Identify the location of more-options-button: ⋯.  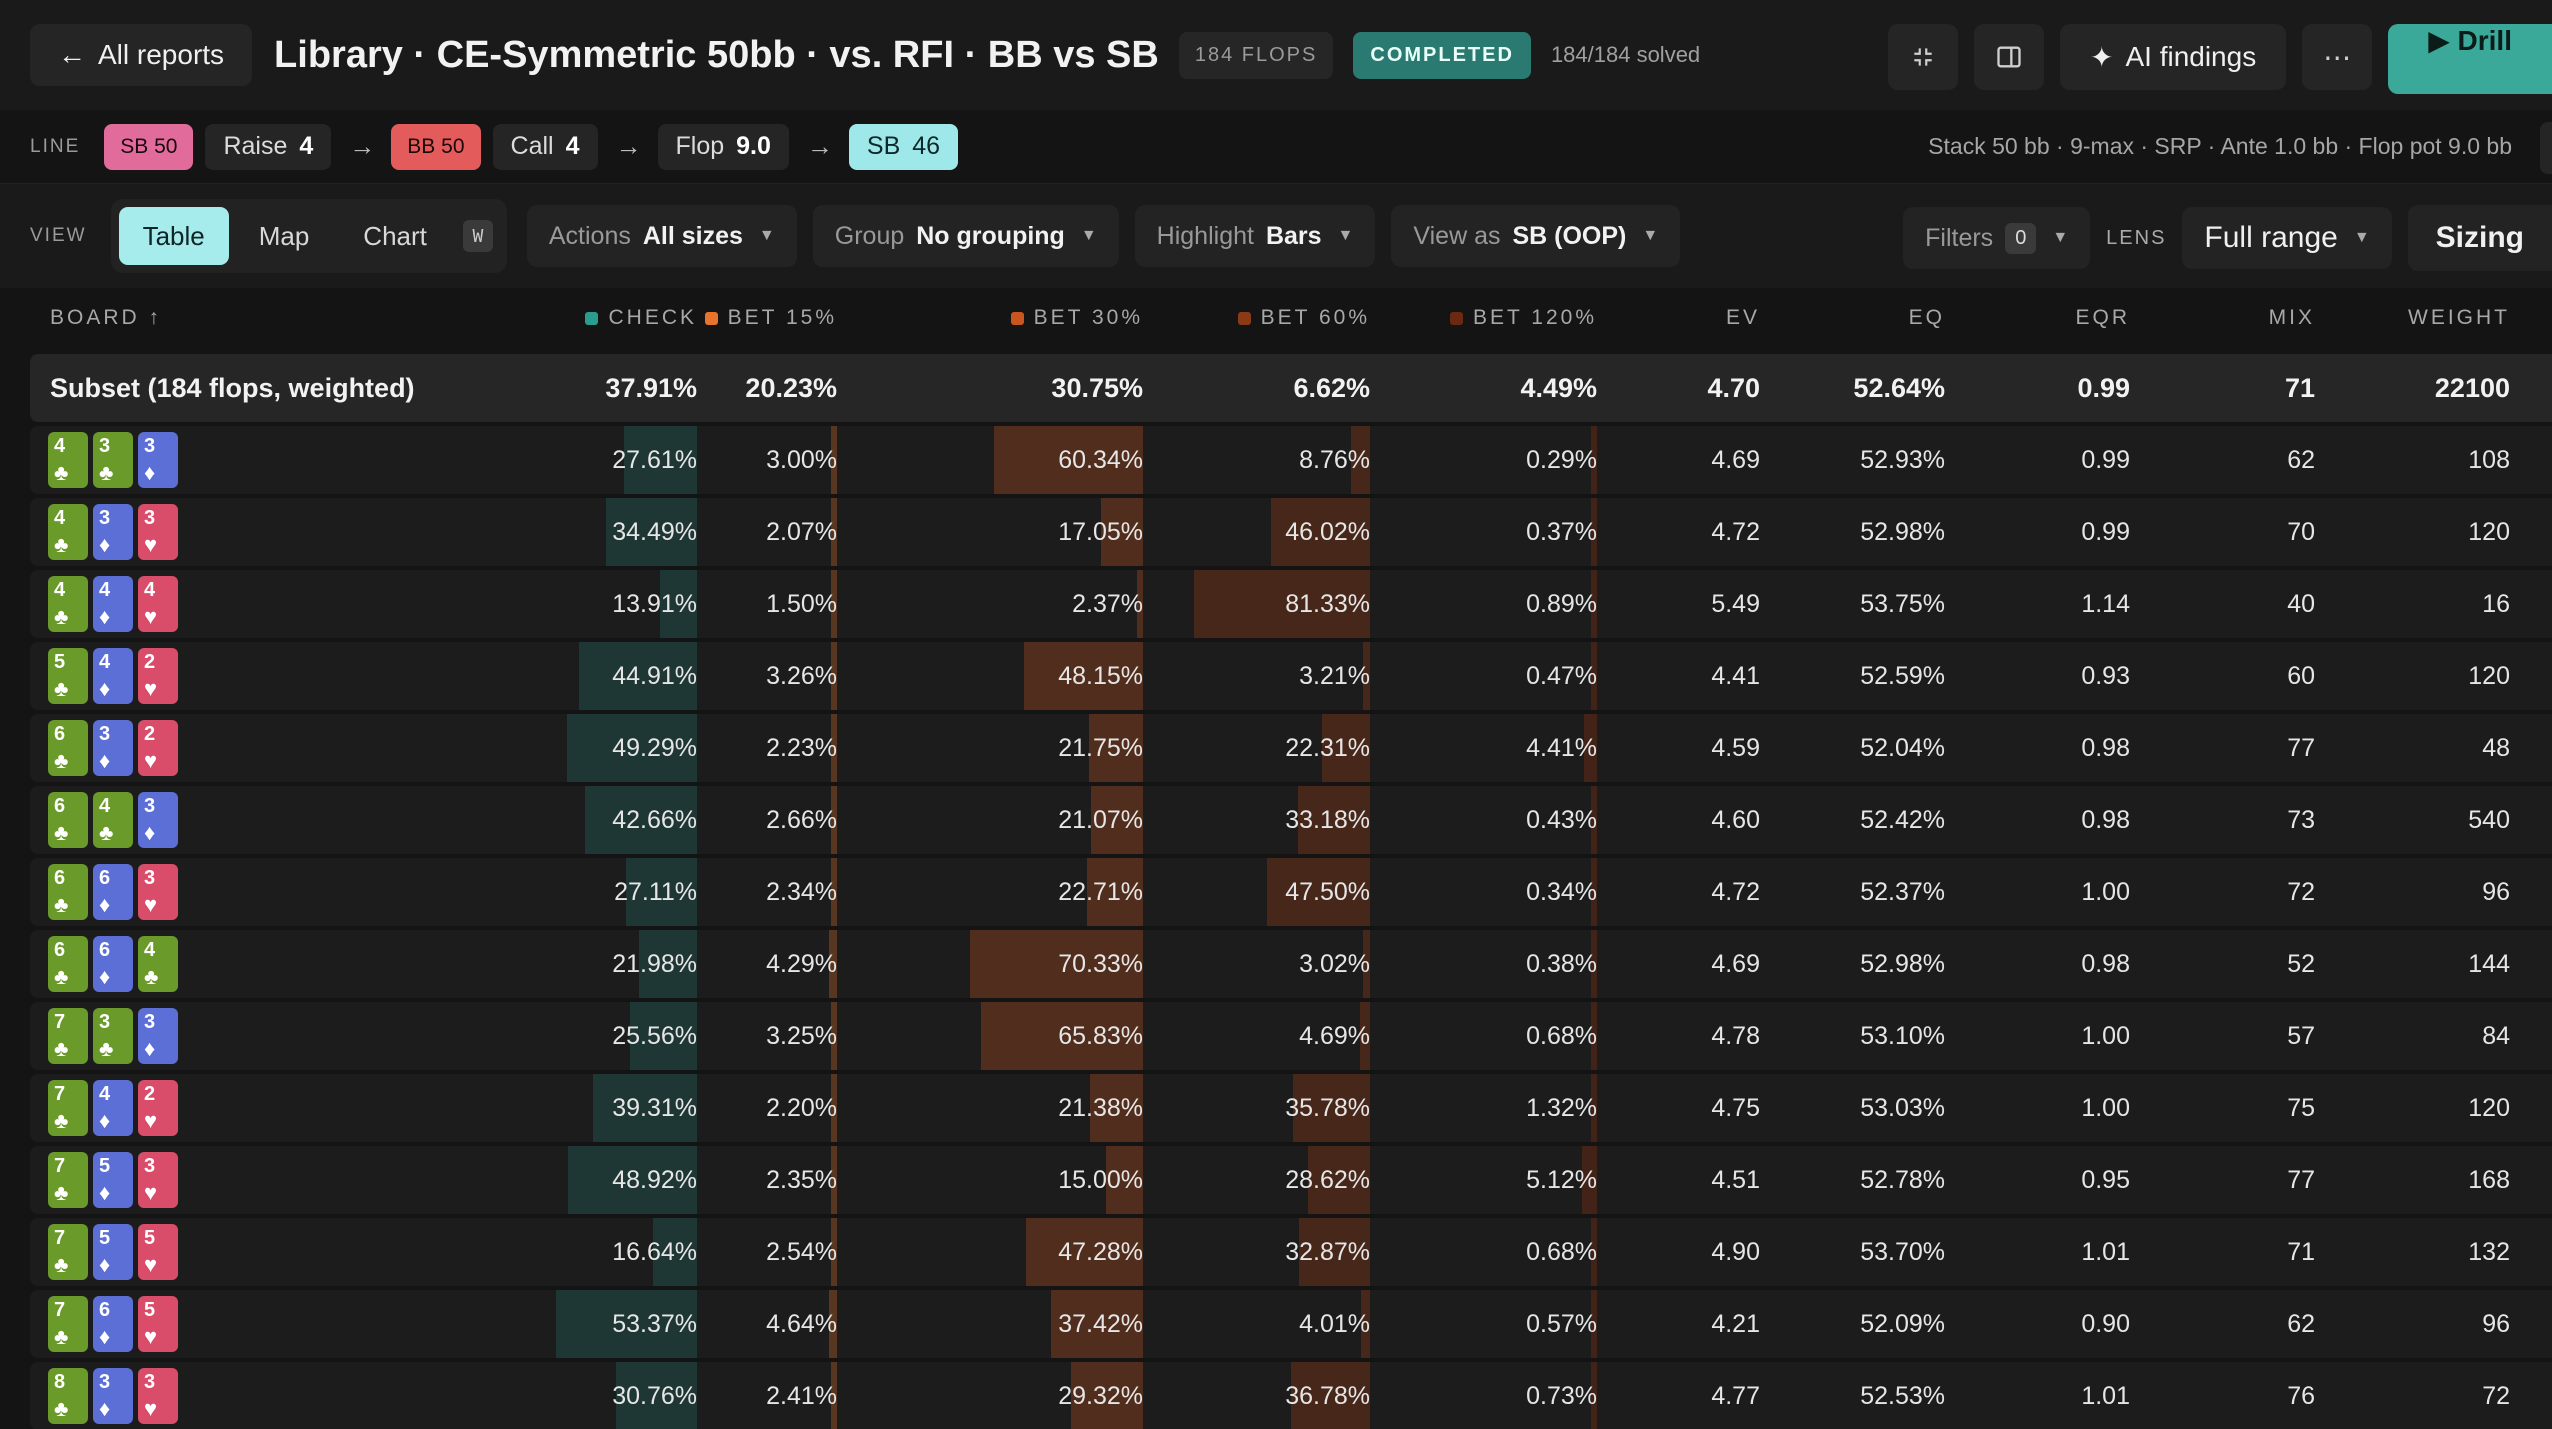
(2337, 57).